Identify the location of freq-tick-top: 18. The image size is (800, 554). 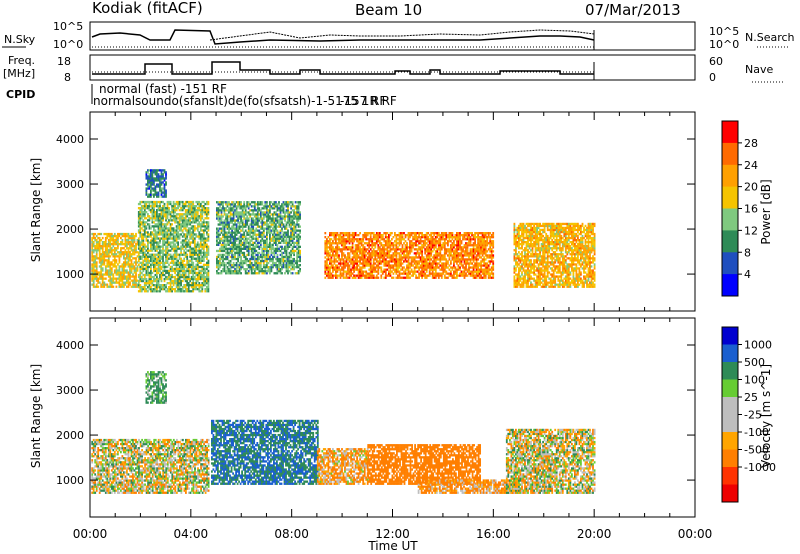
(64, 61).